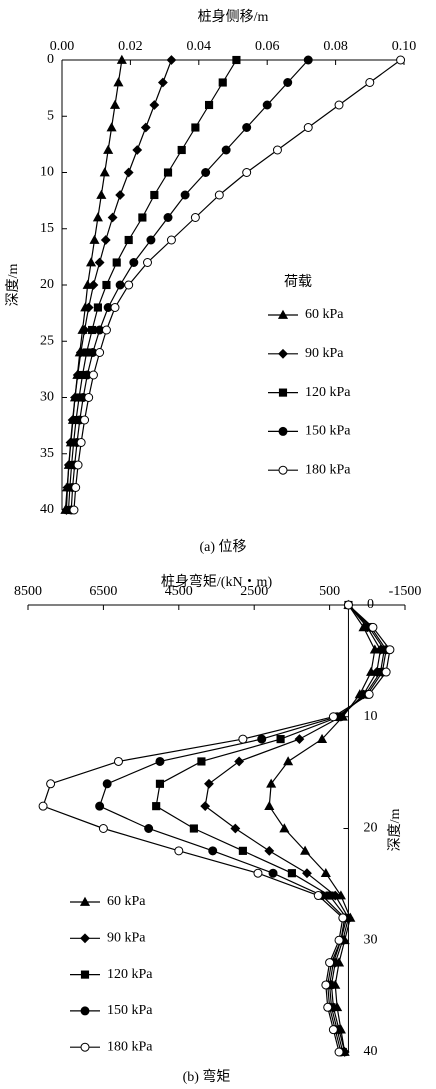 This screenshot has width=436, height=1089. Describe the element at coordinates (103, 591) in the screenshot. I see `x-tick-label: 6500` at that location.